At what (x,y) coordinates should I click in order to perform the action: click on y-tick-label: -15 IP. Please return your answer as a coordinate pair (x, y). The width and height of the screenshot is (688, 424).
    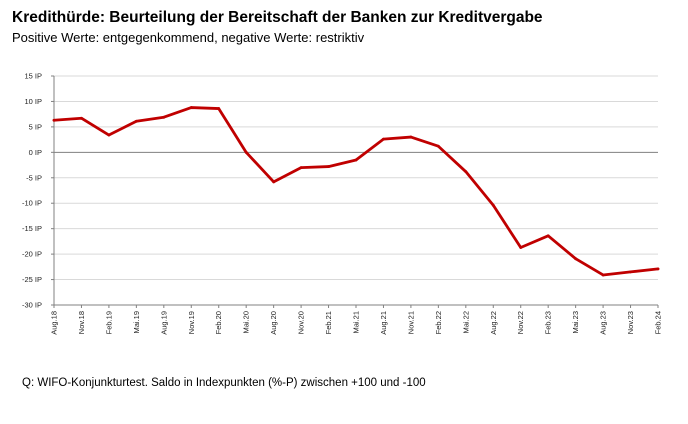
    Looking at the image, I should click on (32, 228).